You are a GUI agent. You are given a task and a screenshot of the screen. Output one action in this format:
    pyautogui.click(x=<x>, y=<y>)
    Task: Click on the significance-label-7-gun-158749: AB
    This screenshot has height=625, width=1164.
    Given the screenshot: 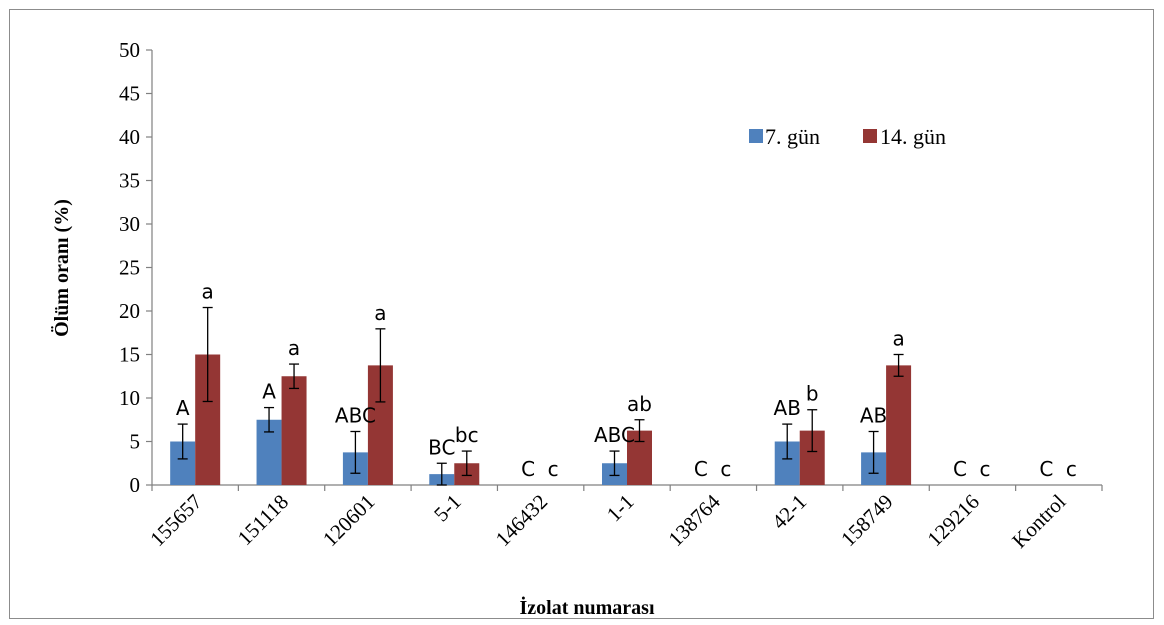 What is the action you would take?
    pyautogui.click(x=873, y=415)
    